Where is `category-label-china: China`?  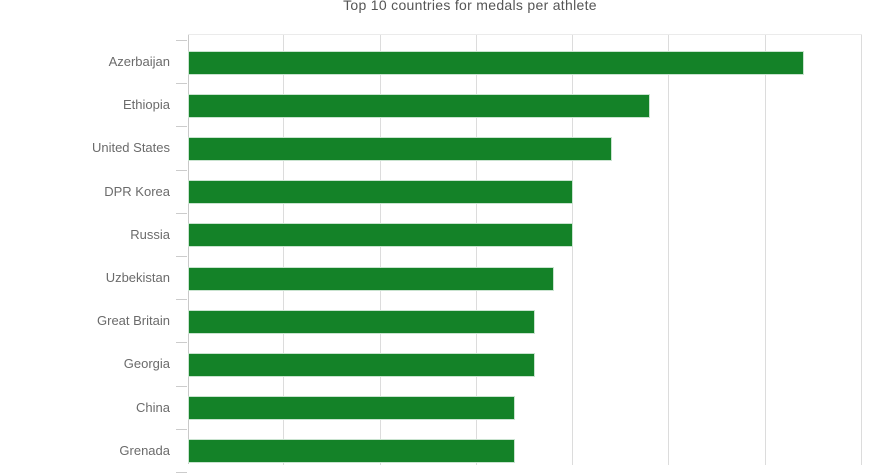 category-label-china: China is located at coordinates (153, 407).